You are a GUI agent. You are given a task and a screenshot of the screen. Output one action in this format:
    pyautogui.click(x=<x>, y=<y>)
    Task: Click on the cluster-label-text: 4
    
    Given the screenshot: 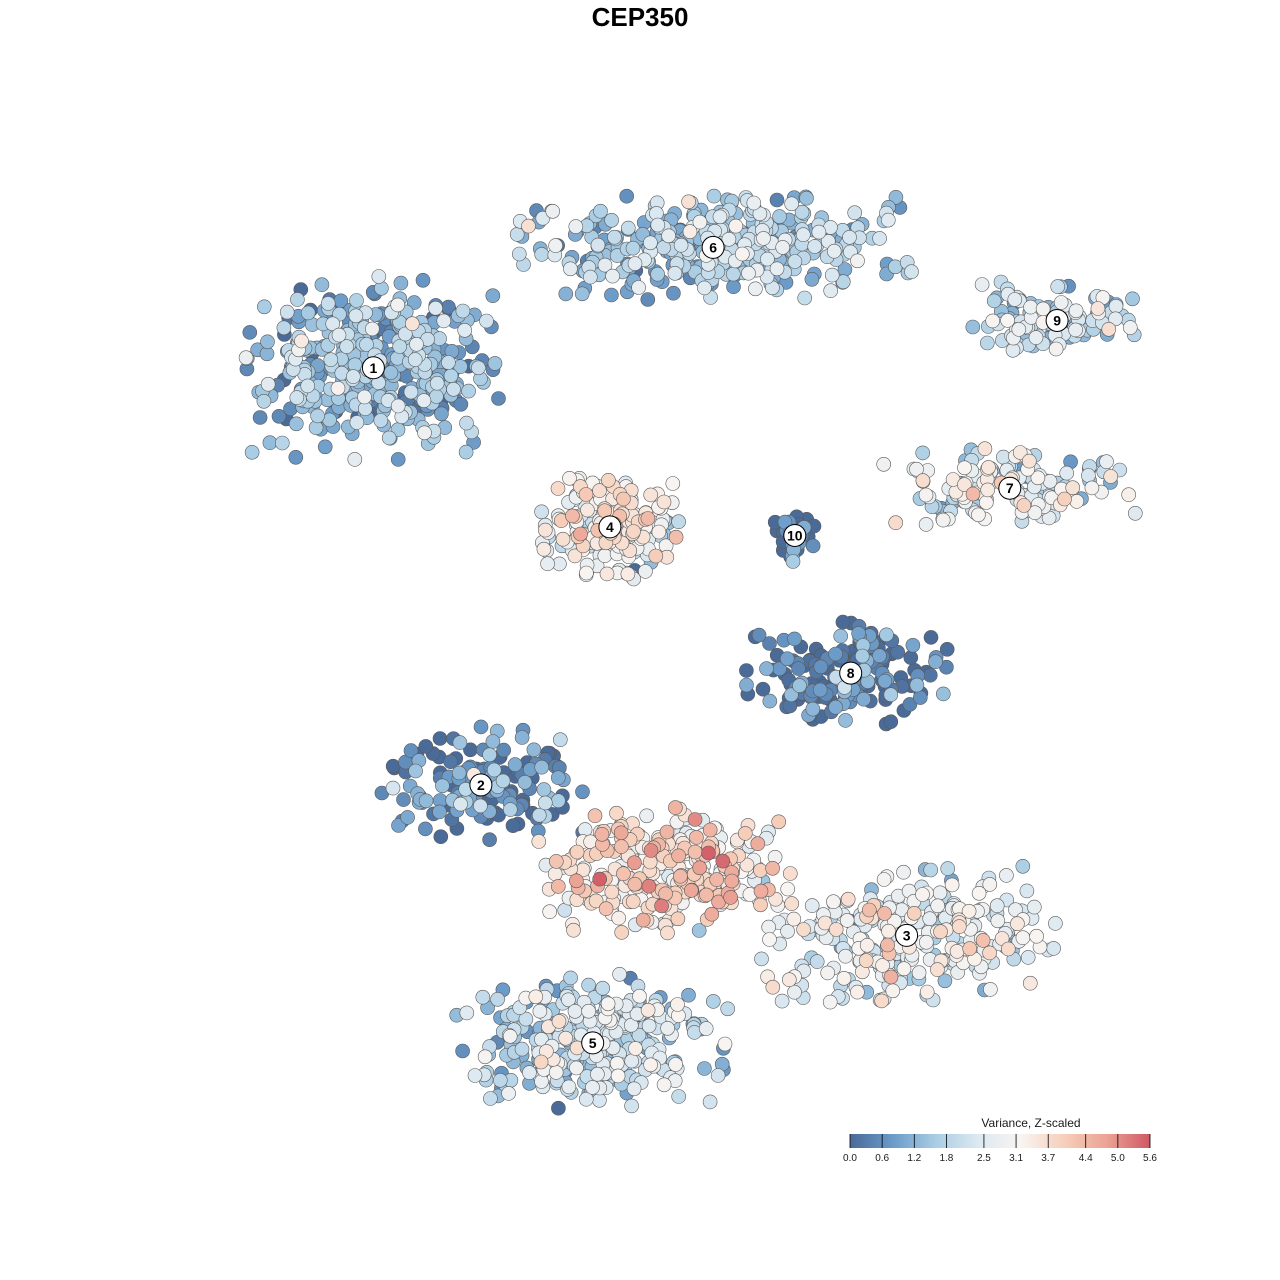 What is the action you would take?
    pyautogui.click(x=610, y=527)
    